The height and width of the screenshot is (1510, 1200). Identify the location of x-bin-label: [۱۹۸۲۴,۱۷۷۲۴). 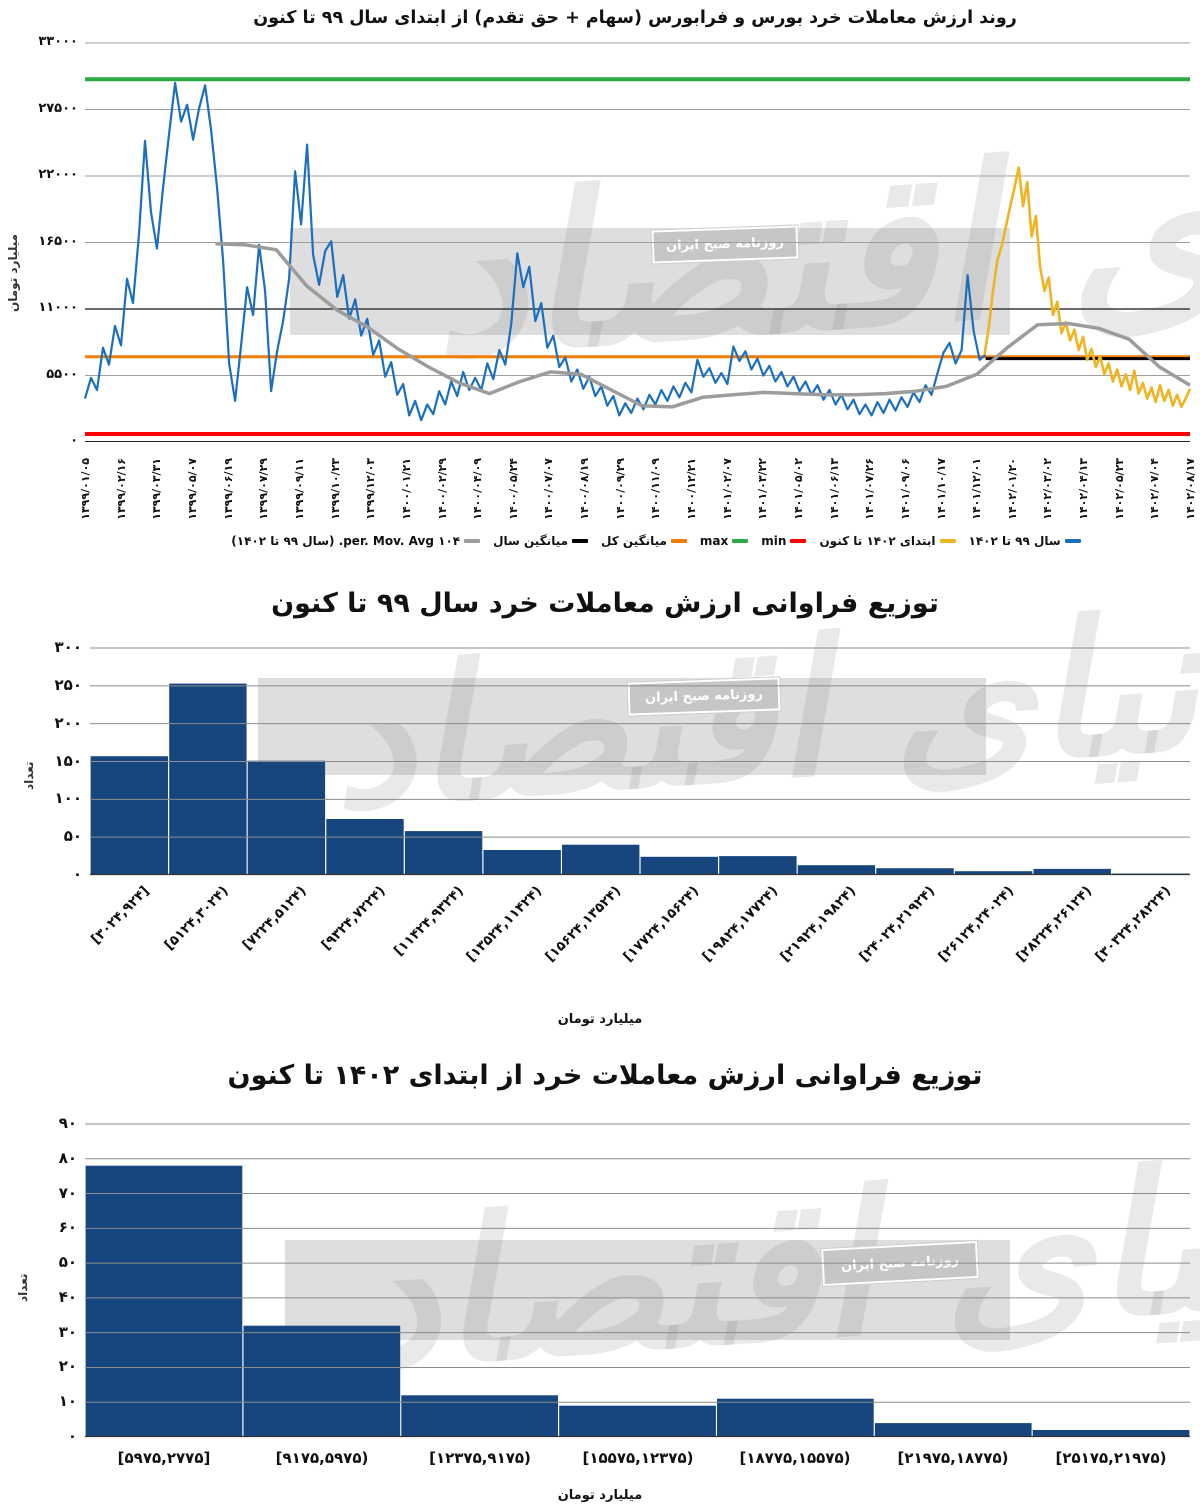
(740, 924).